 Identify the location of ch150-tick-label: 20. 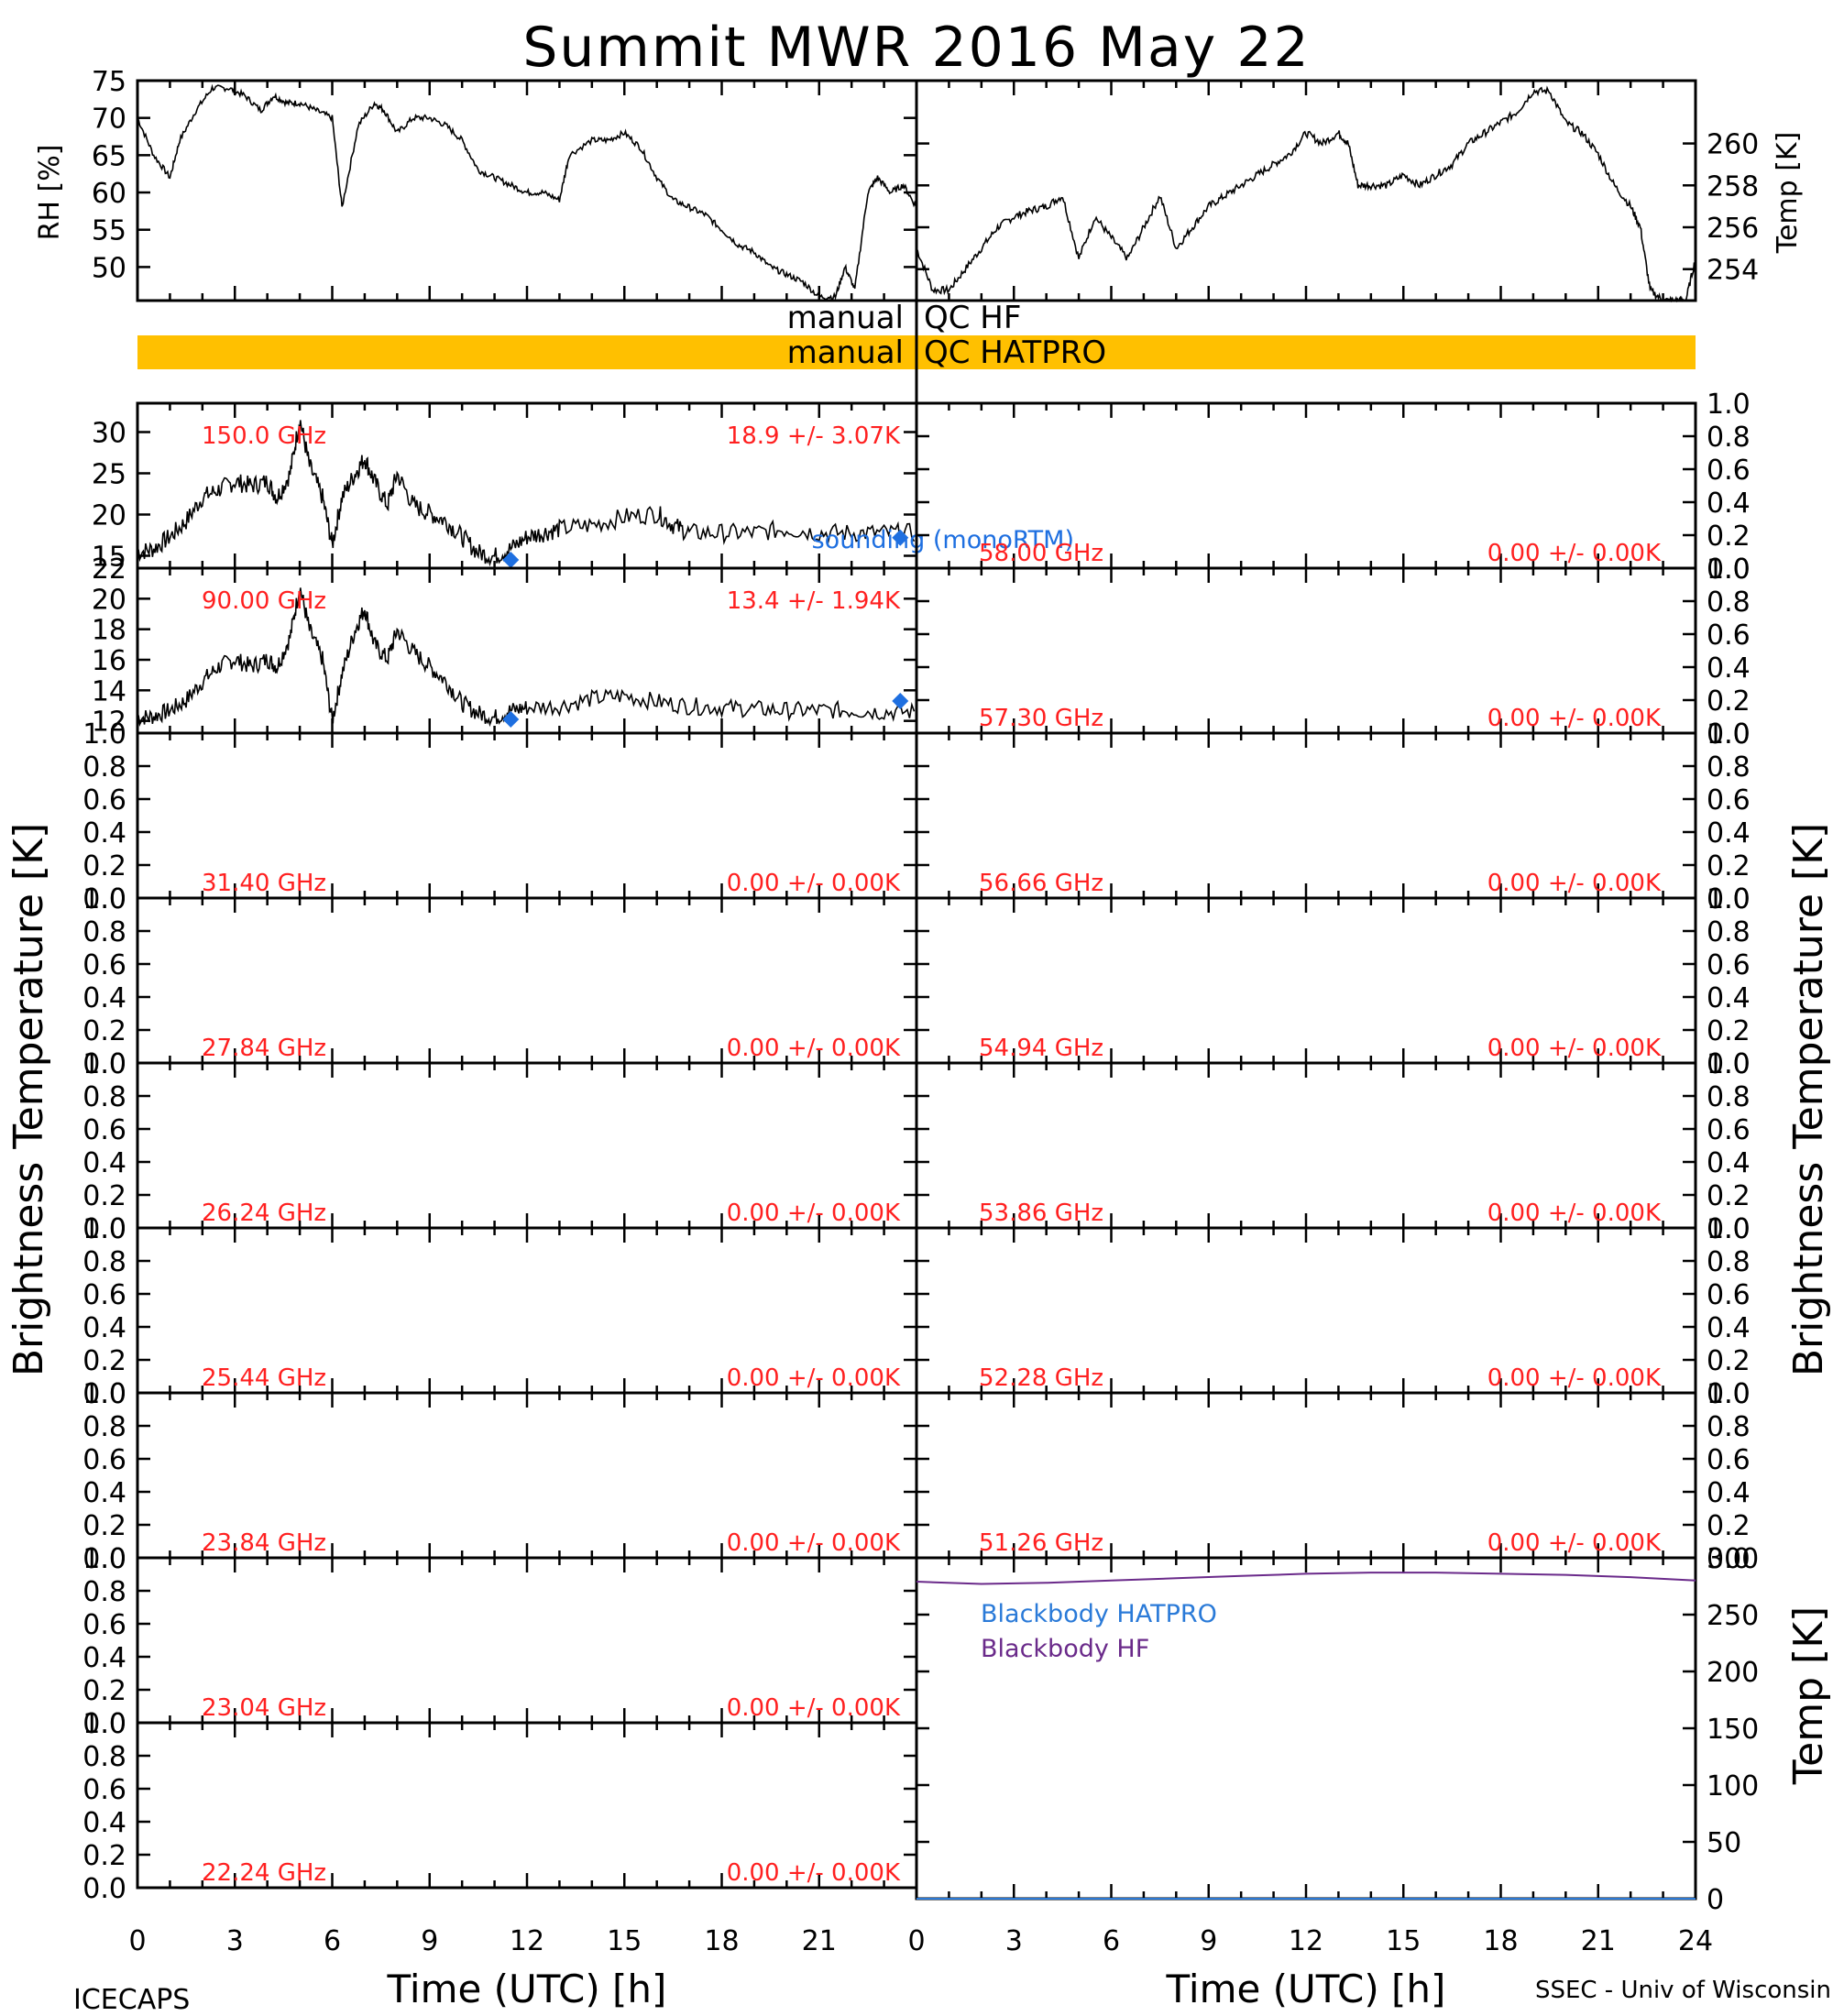
(109, 516).